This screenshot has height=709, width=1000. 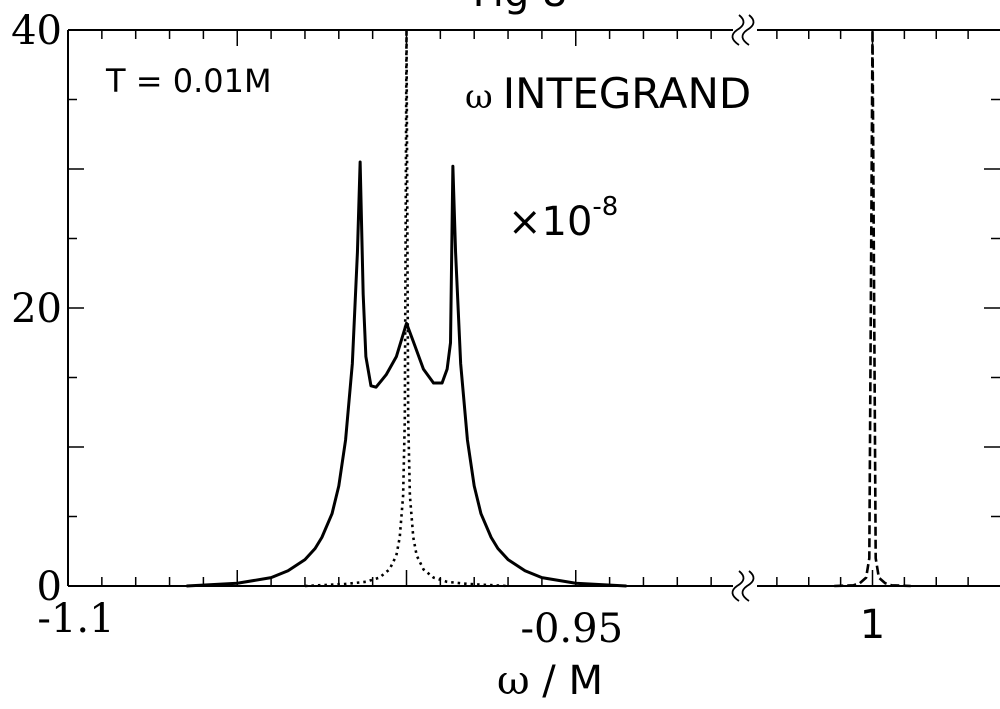 What do you see at coordinates (744, 308) in the screenshot?
I see `axis-break-marks` at bounding box center [744, 308].